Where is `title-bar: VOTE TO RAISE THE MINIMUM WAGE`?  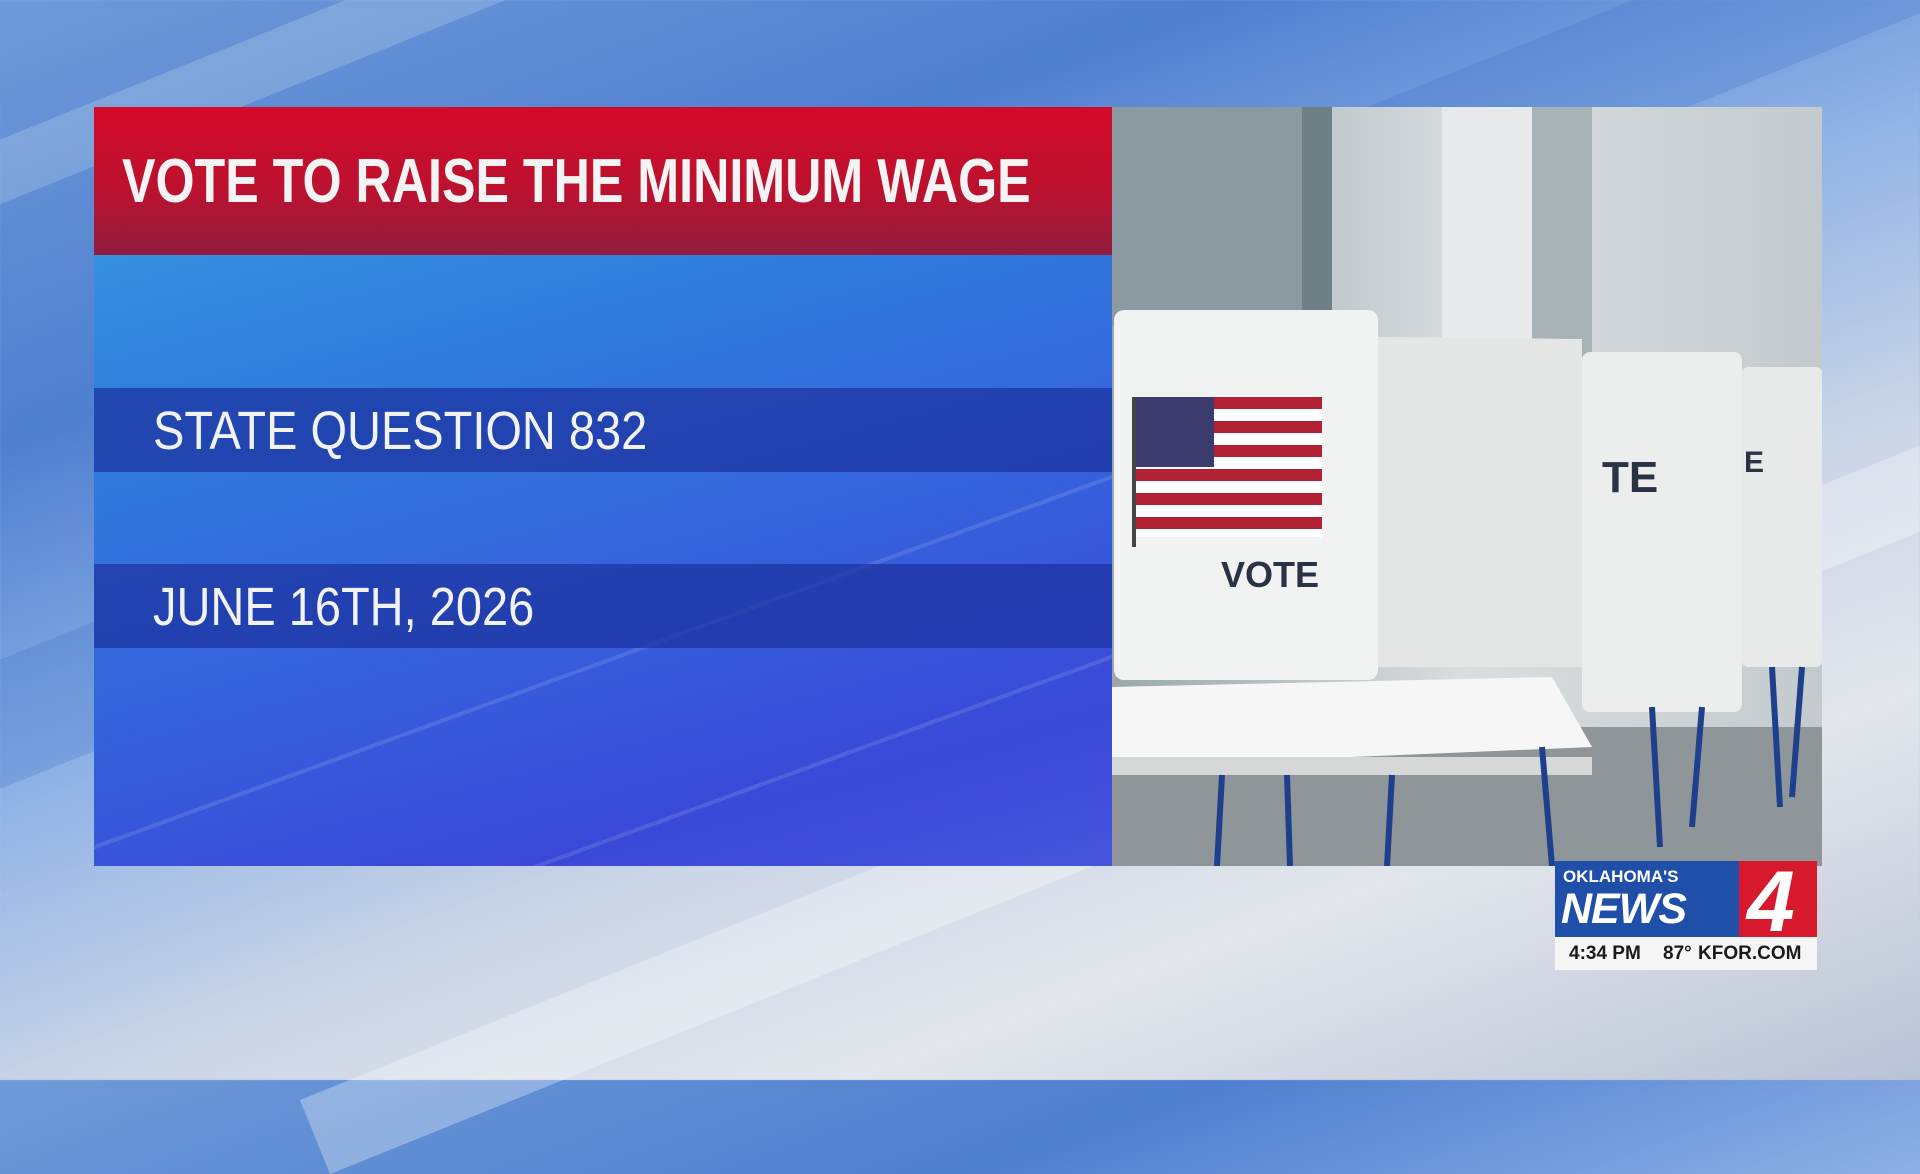 title-bar: VOTE TO RAISE THE MINIMUM WAGE is located at coordinates (603, 181).